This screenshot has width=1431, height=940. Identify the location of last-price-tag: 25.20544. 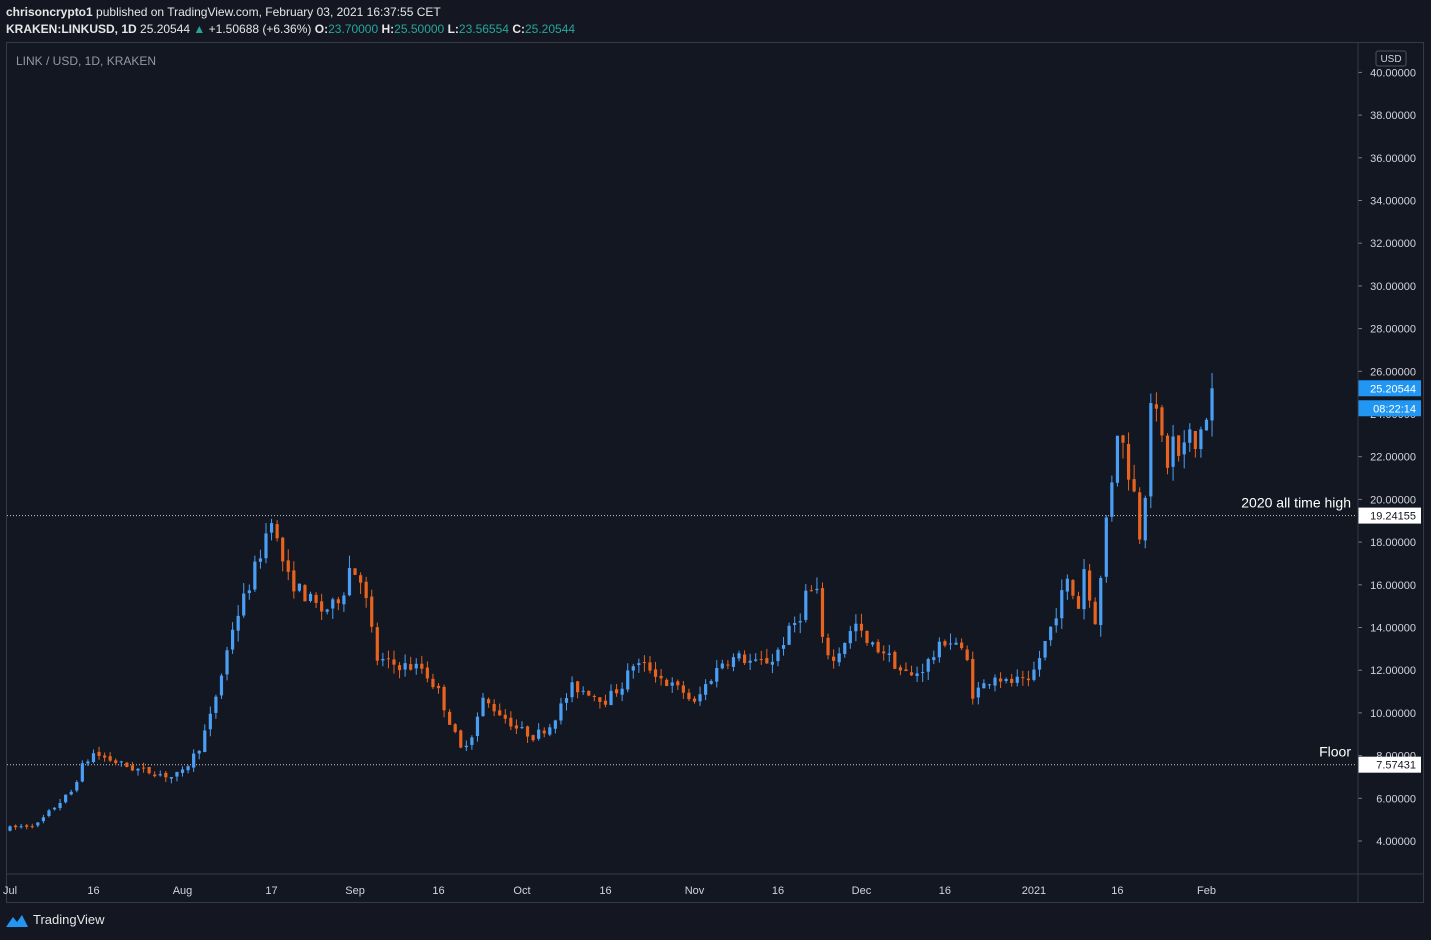
(1389, 388).